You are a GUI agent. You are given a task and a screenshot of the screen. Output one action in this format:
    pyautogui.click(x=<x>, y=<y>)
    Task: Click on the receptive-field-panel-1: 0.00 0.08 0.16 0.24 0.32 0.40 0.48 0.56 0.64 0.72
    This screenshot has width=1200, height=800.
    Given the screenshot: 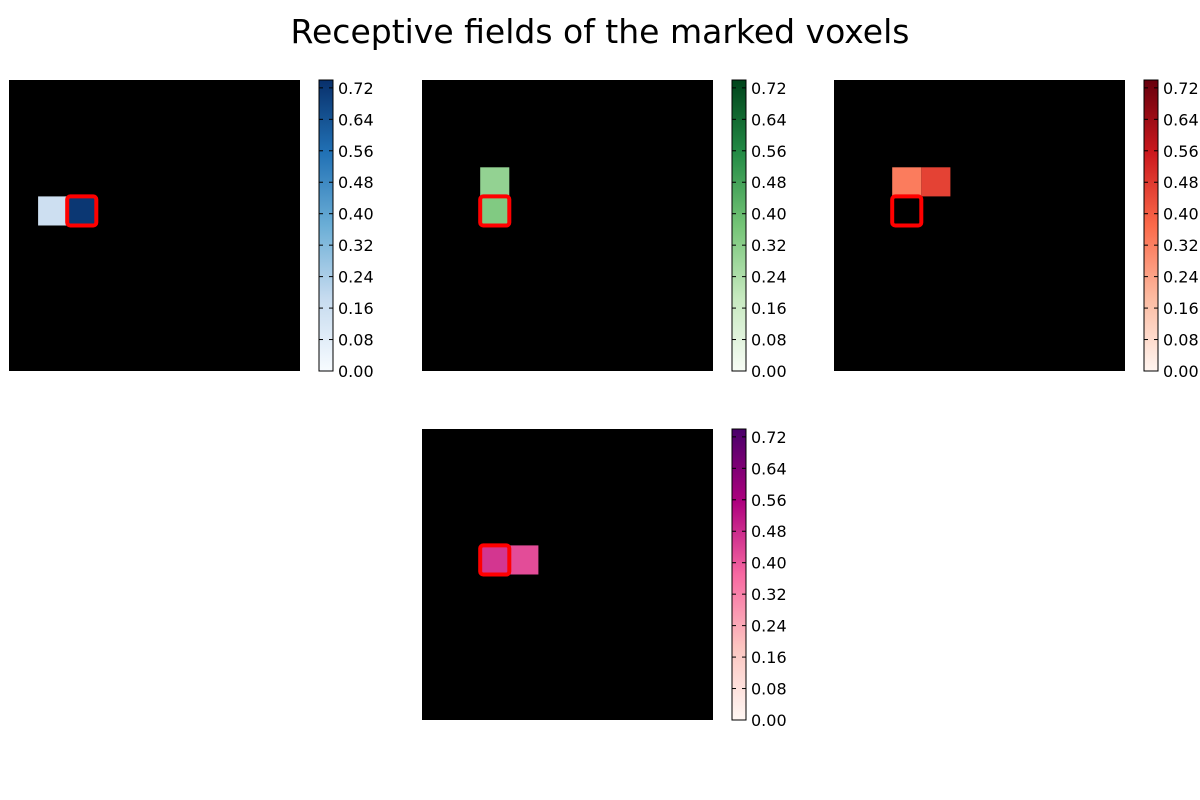 What is the action you would take?
    pyautogui.click(x=191, y=230)
    